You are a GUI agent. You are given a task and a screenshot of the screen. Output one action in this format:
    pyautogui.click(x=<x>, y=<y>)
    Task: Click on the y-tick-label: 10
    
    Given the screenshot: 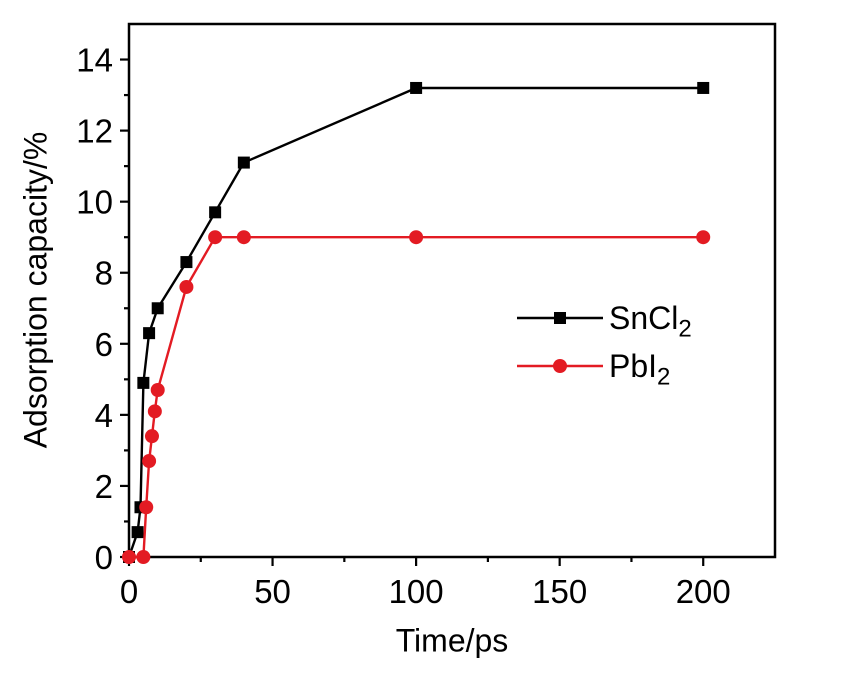 What is the action you would take?
    pyautogui.click(x=94, y=202)
    